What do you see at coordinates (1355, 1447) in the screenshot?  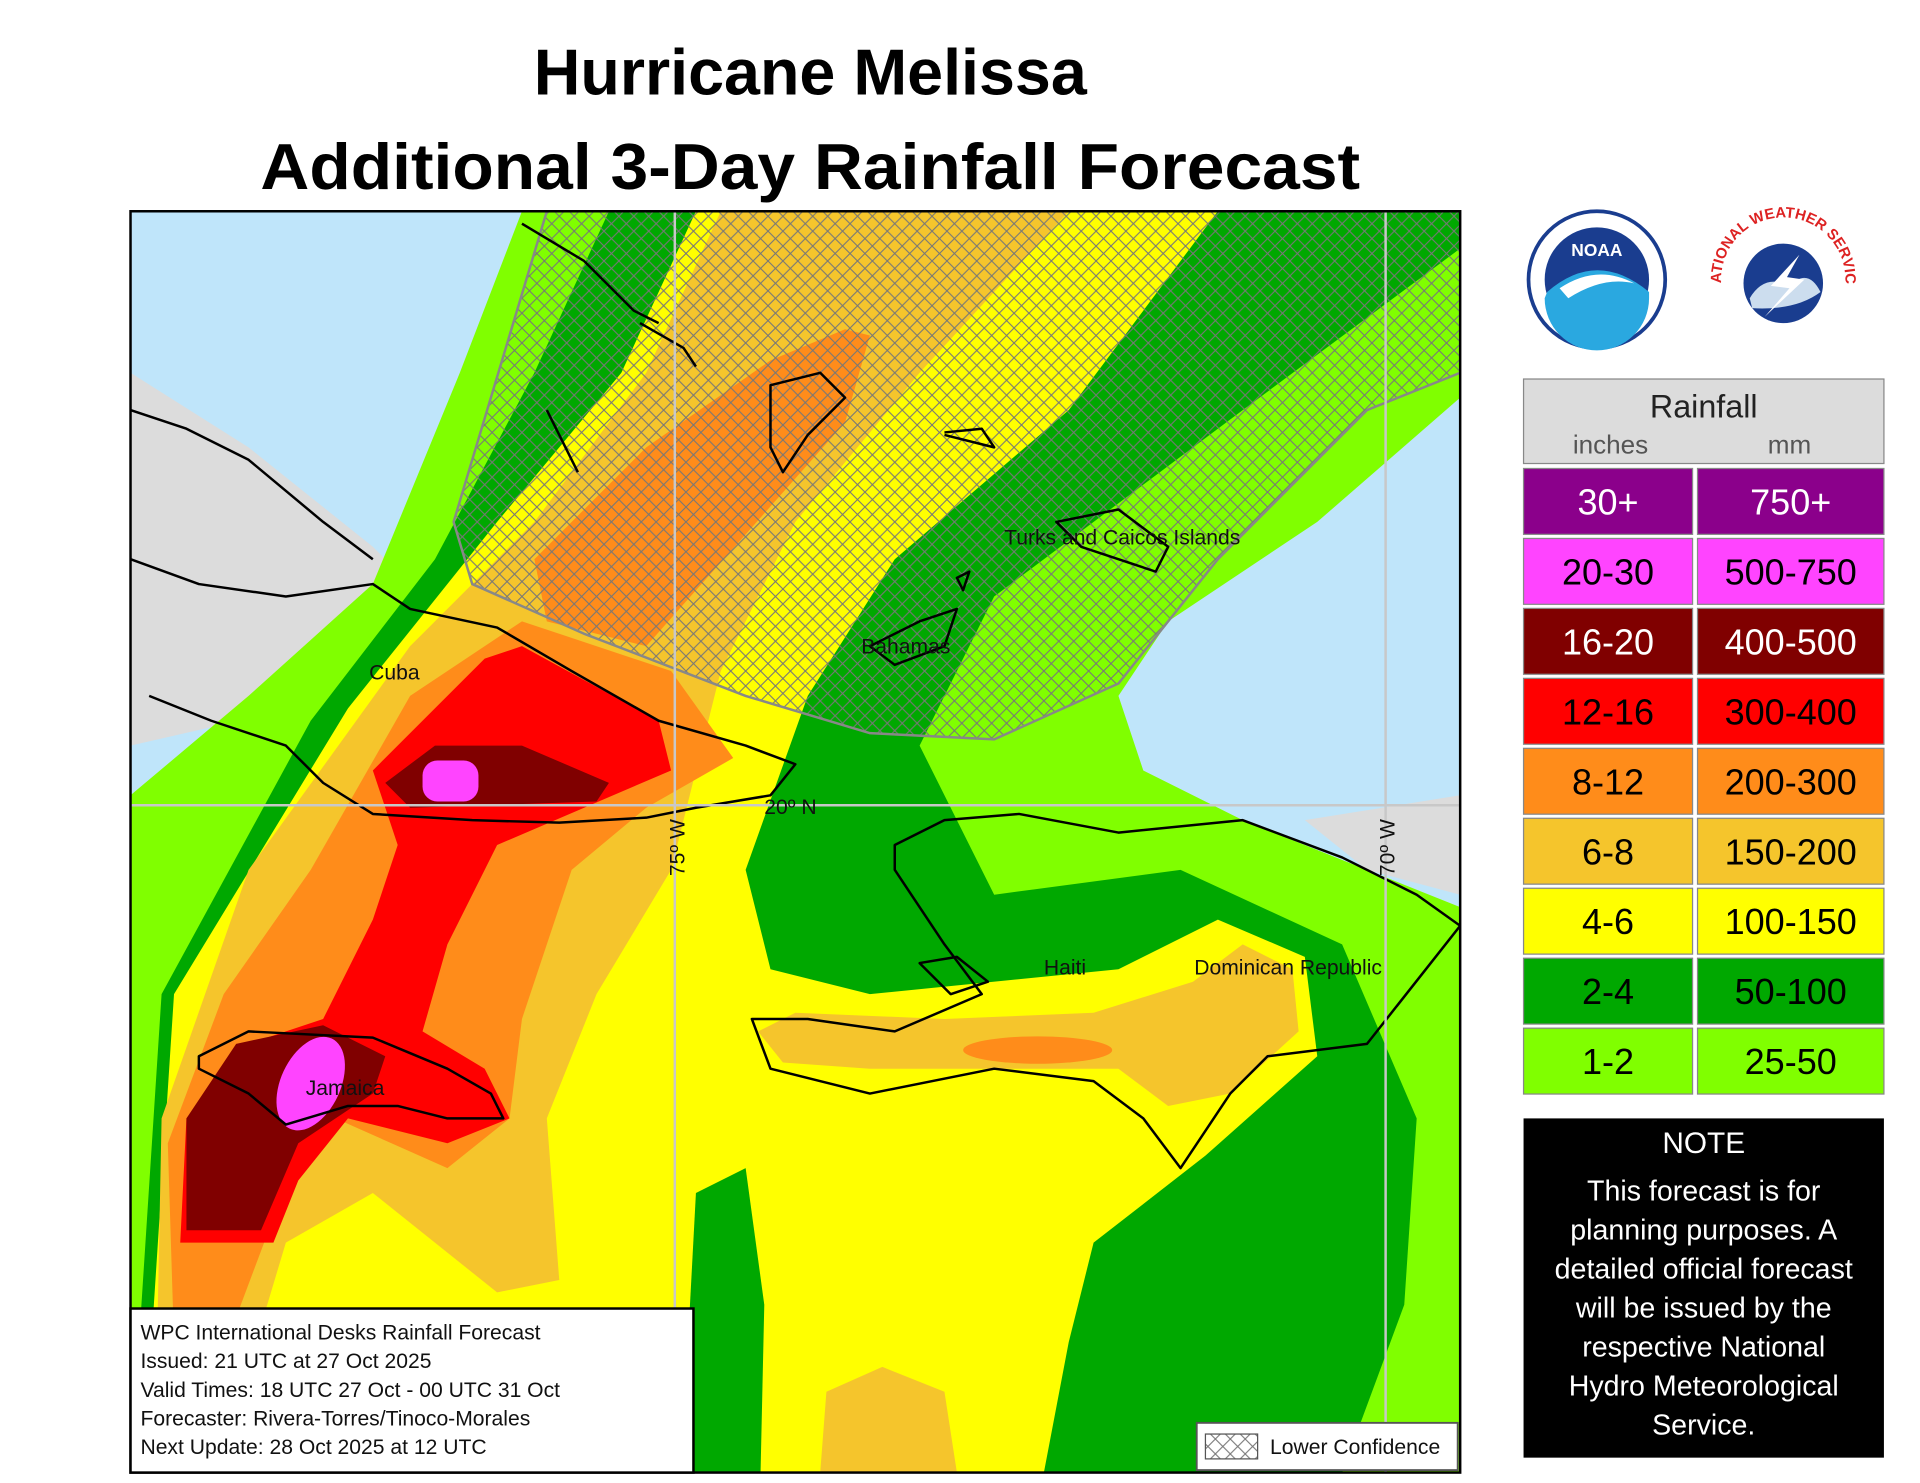 I see `confidence-label: Lower Confidence` at bounding box center [1355, 1447].